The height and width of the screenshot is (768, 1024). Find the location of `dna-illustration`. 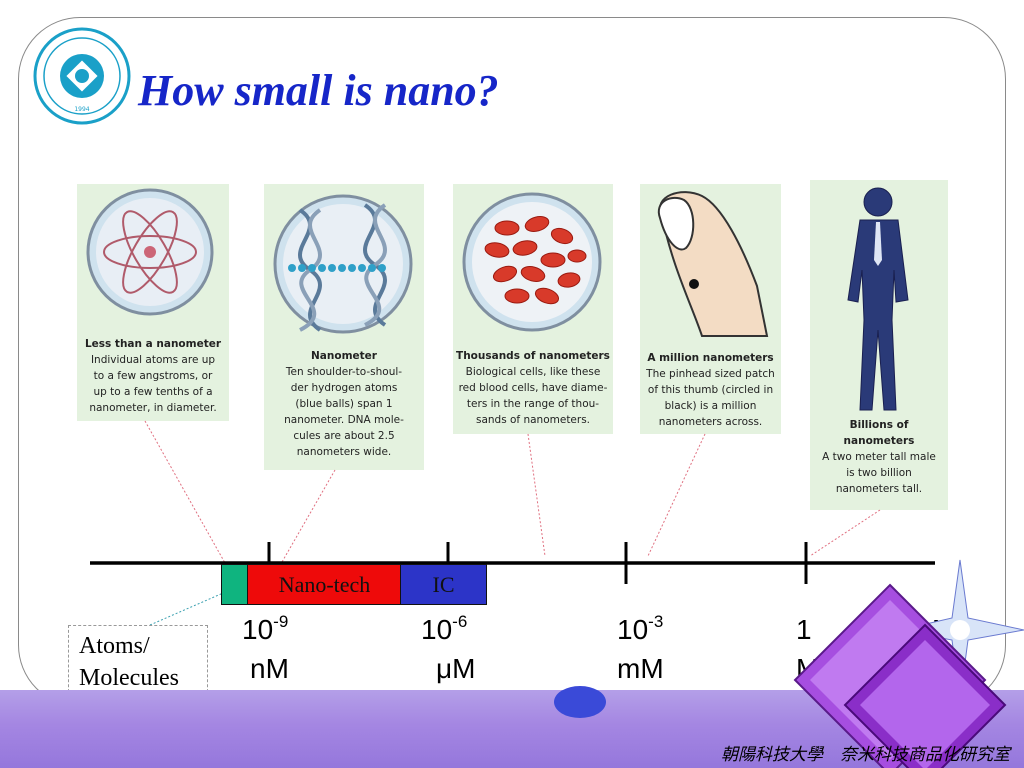

dna-illustration is located at coordinates (343, 264).